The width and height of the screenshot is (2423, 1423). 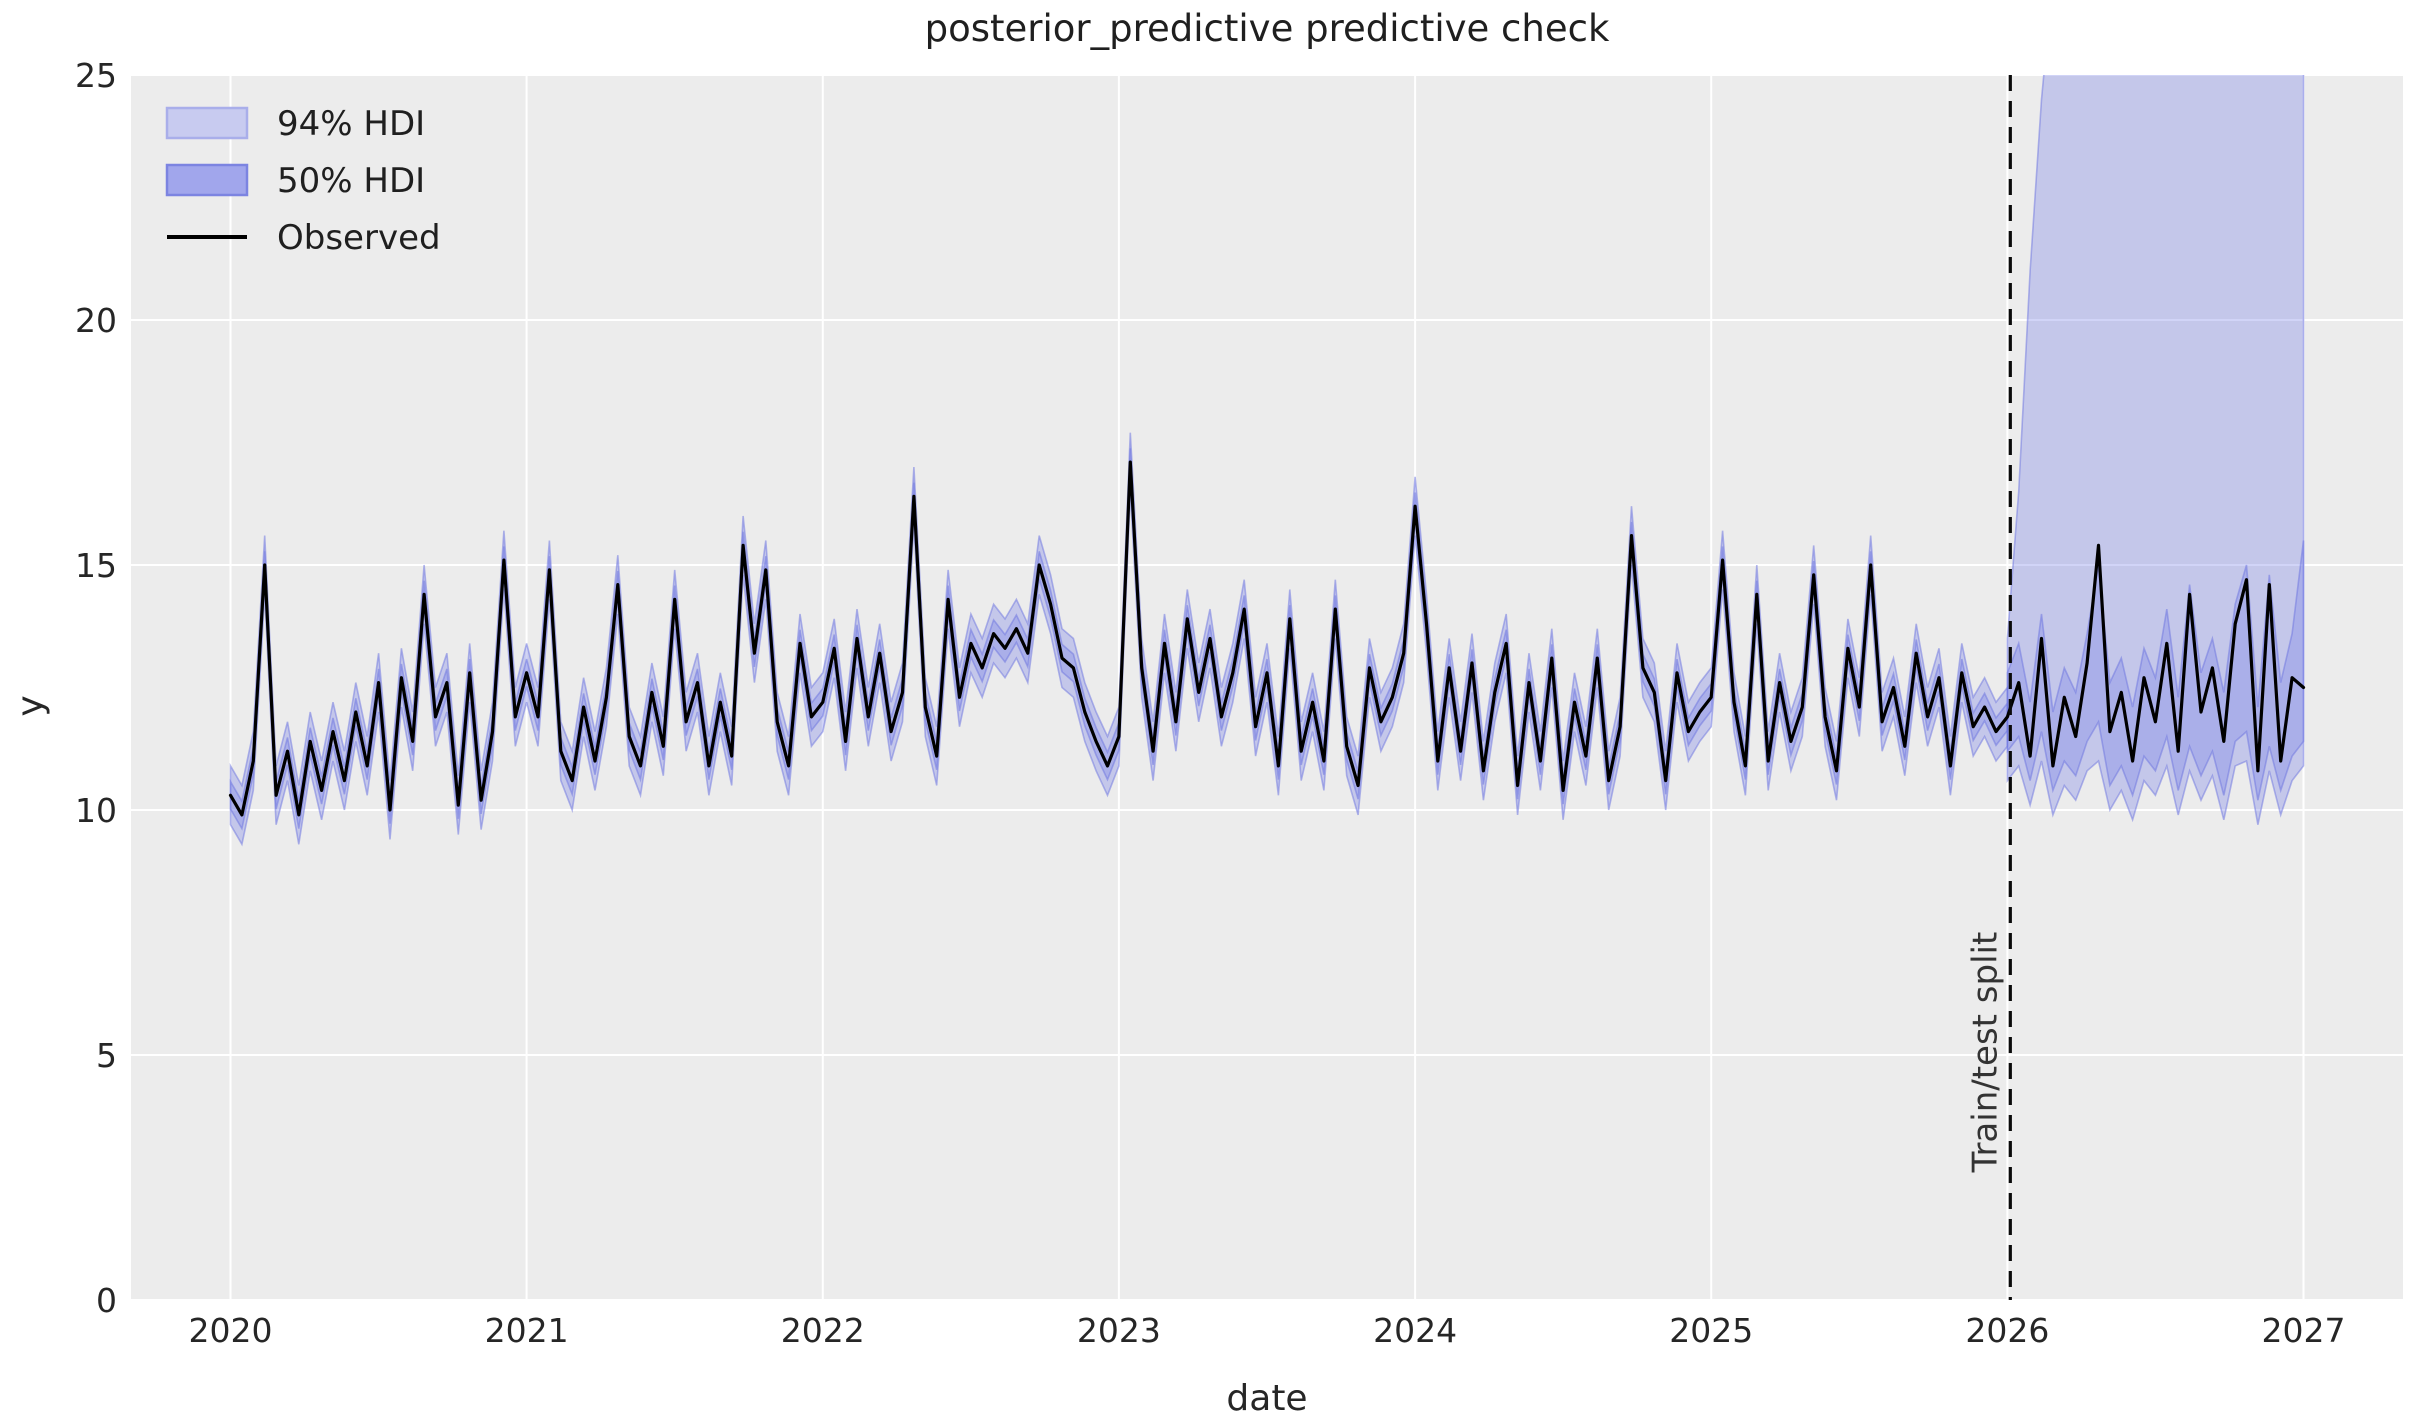 I want to click on y-tick-0: 0, so click(x=106, y=1300).